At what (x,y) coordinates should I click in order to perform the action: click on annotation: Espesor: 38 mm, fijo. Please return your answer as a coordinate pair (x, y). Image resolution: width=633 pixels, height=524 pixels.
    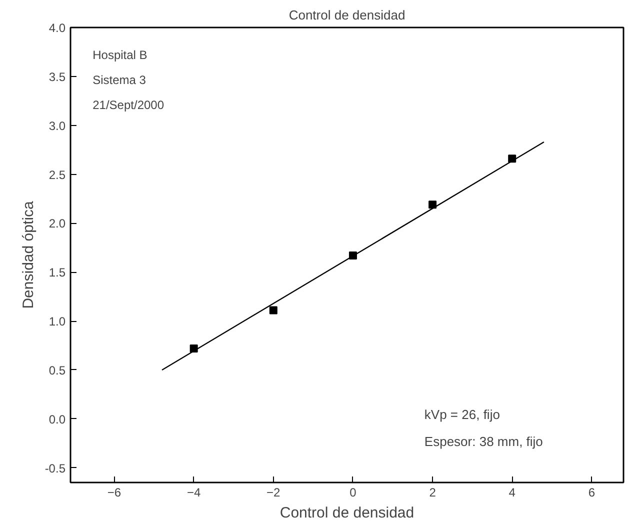
    Looking at the image, I should click on (483, 442).